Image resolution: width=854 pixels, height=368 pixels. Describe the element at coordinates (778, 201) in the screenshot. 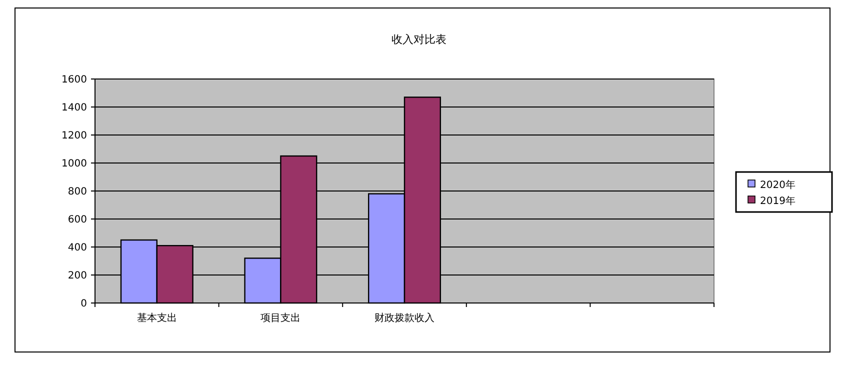

I see `legend-label: 2019年` at that location.